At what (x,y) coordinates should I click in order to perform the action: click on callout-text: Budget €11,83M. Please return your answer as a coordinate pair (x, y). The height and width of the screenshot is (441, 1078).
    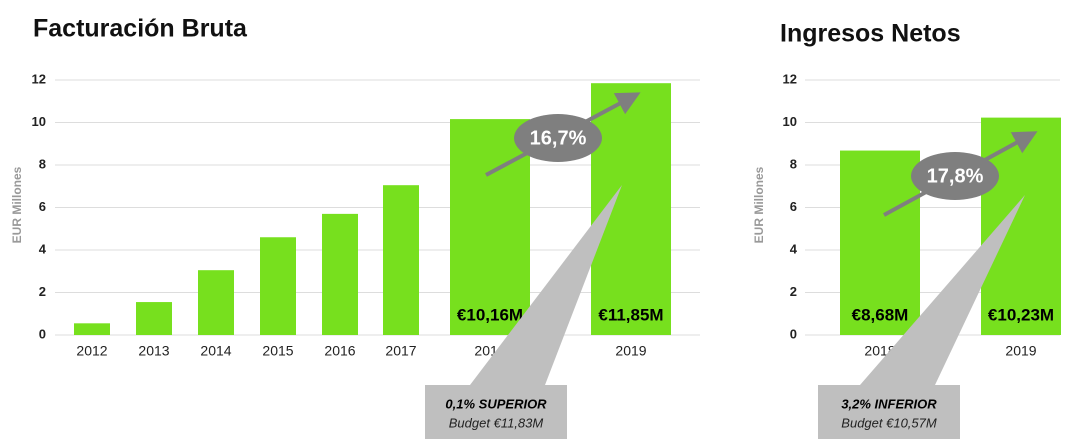
    Looking at the image, I should click on (496, 422).